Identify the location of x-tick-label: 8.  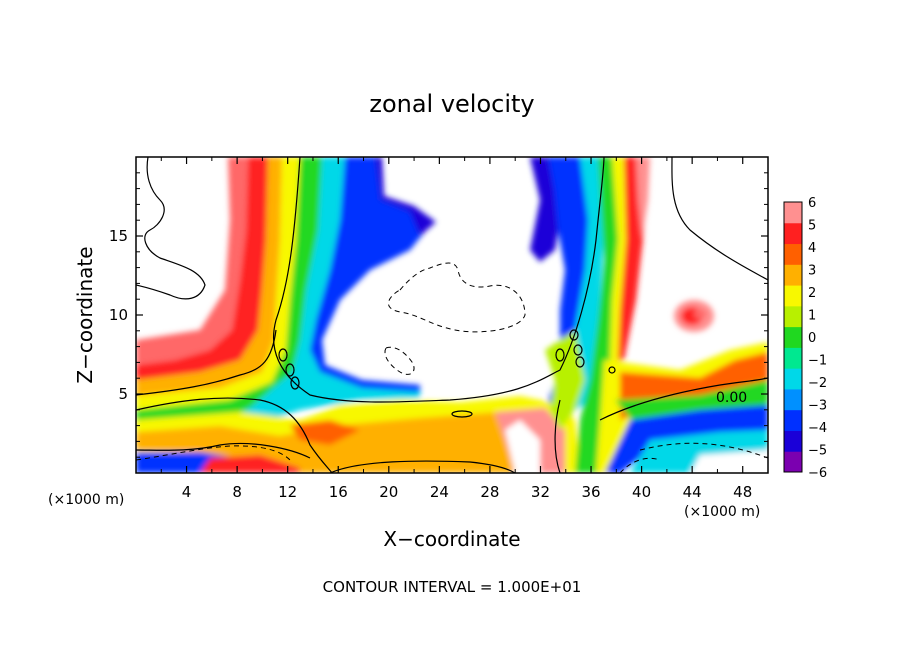
(237, 492).